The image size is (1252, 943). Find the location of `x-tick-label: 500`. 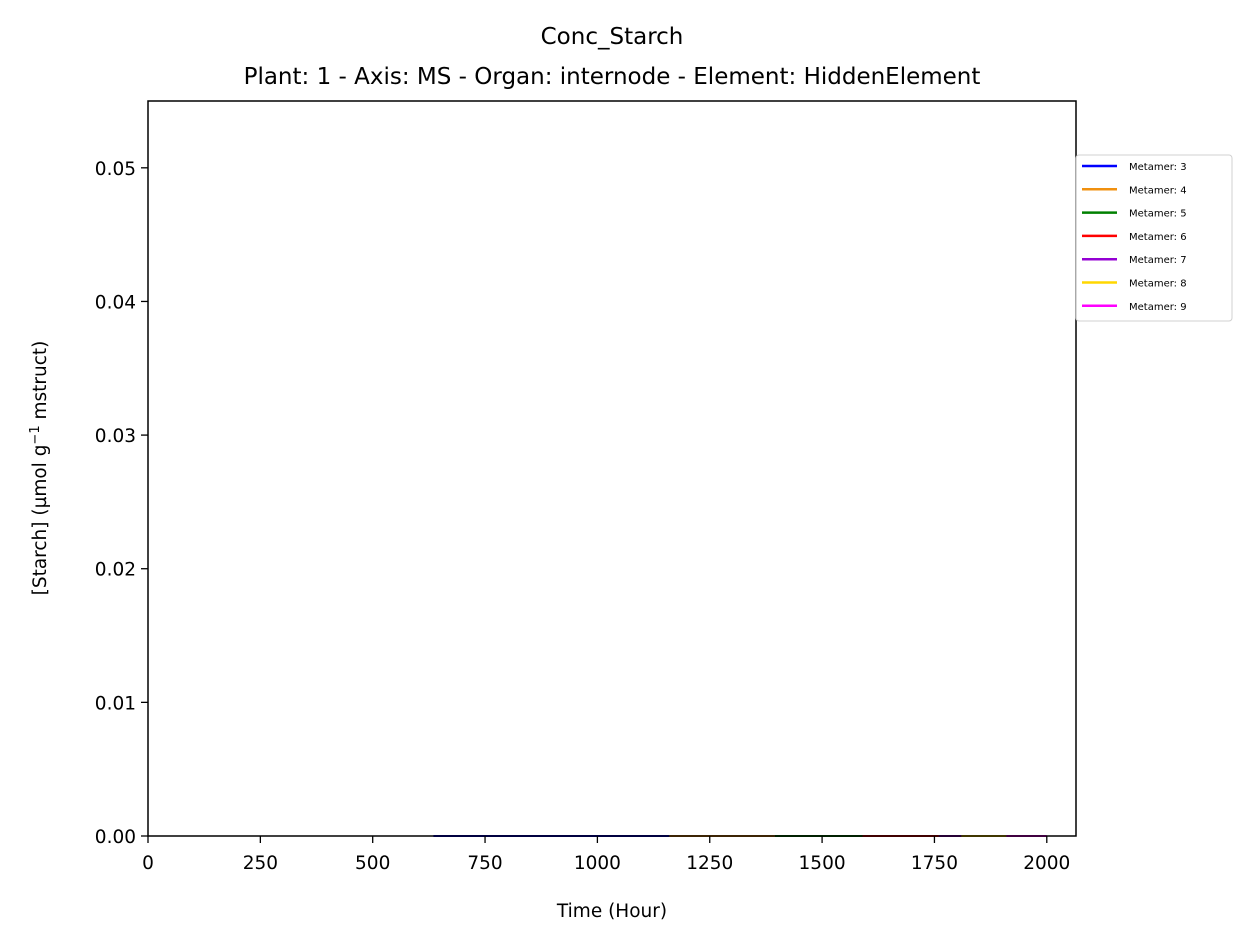

x-tick-label: 500 is located at coordinates (372, 863).